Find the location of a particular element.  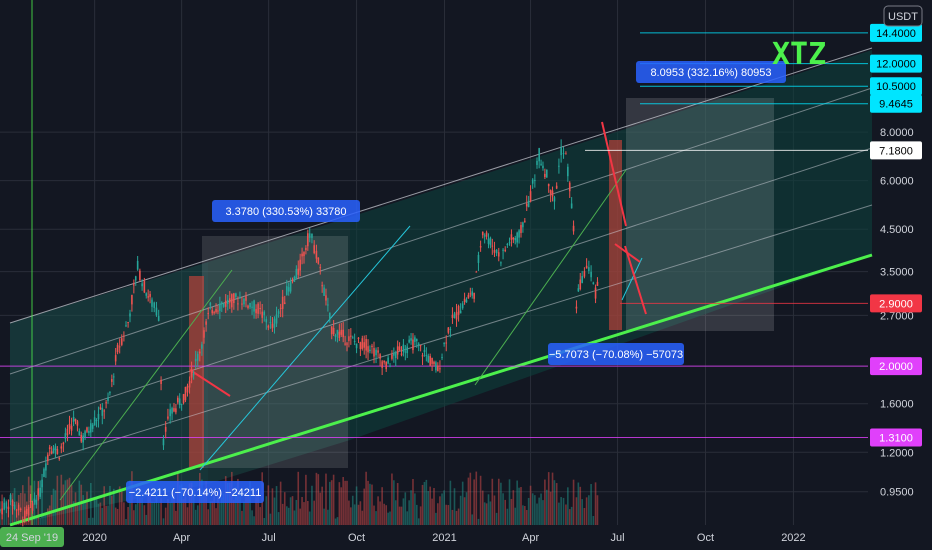

red-line-b is located at coordinates (614, 174).